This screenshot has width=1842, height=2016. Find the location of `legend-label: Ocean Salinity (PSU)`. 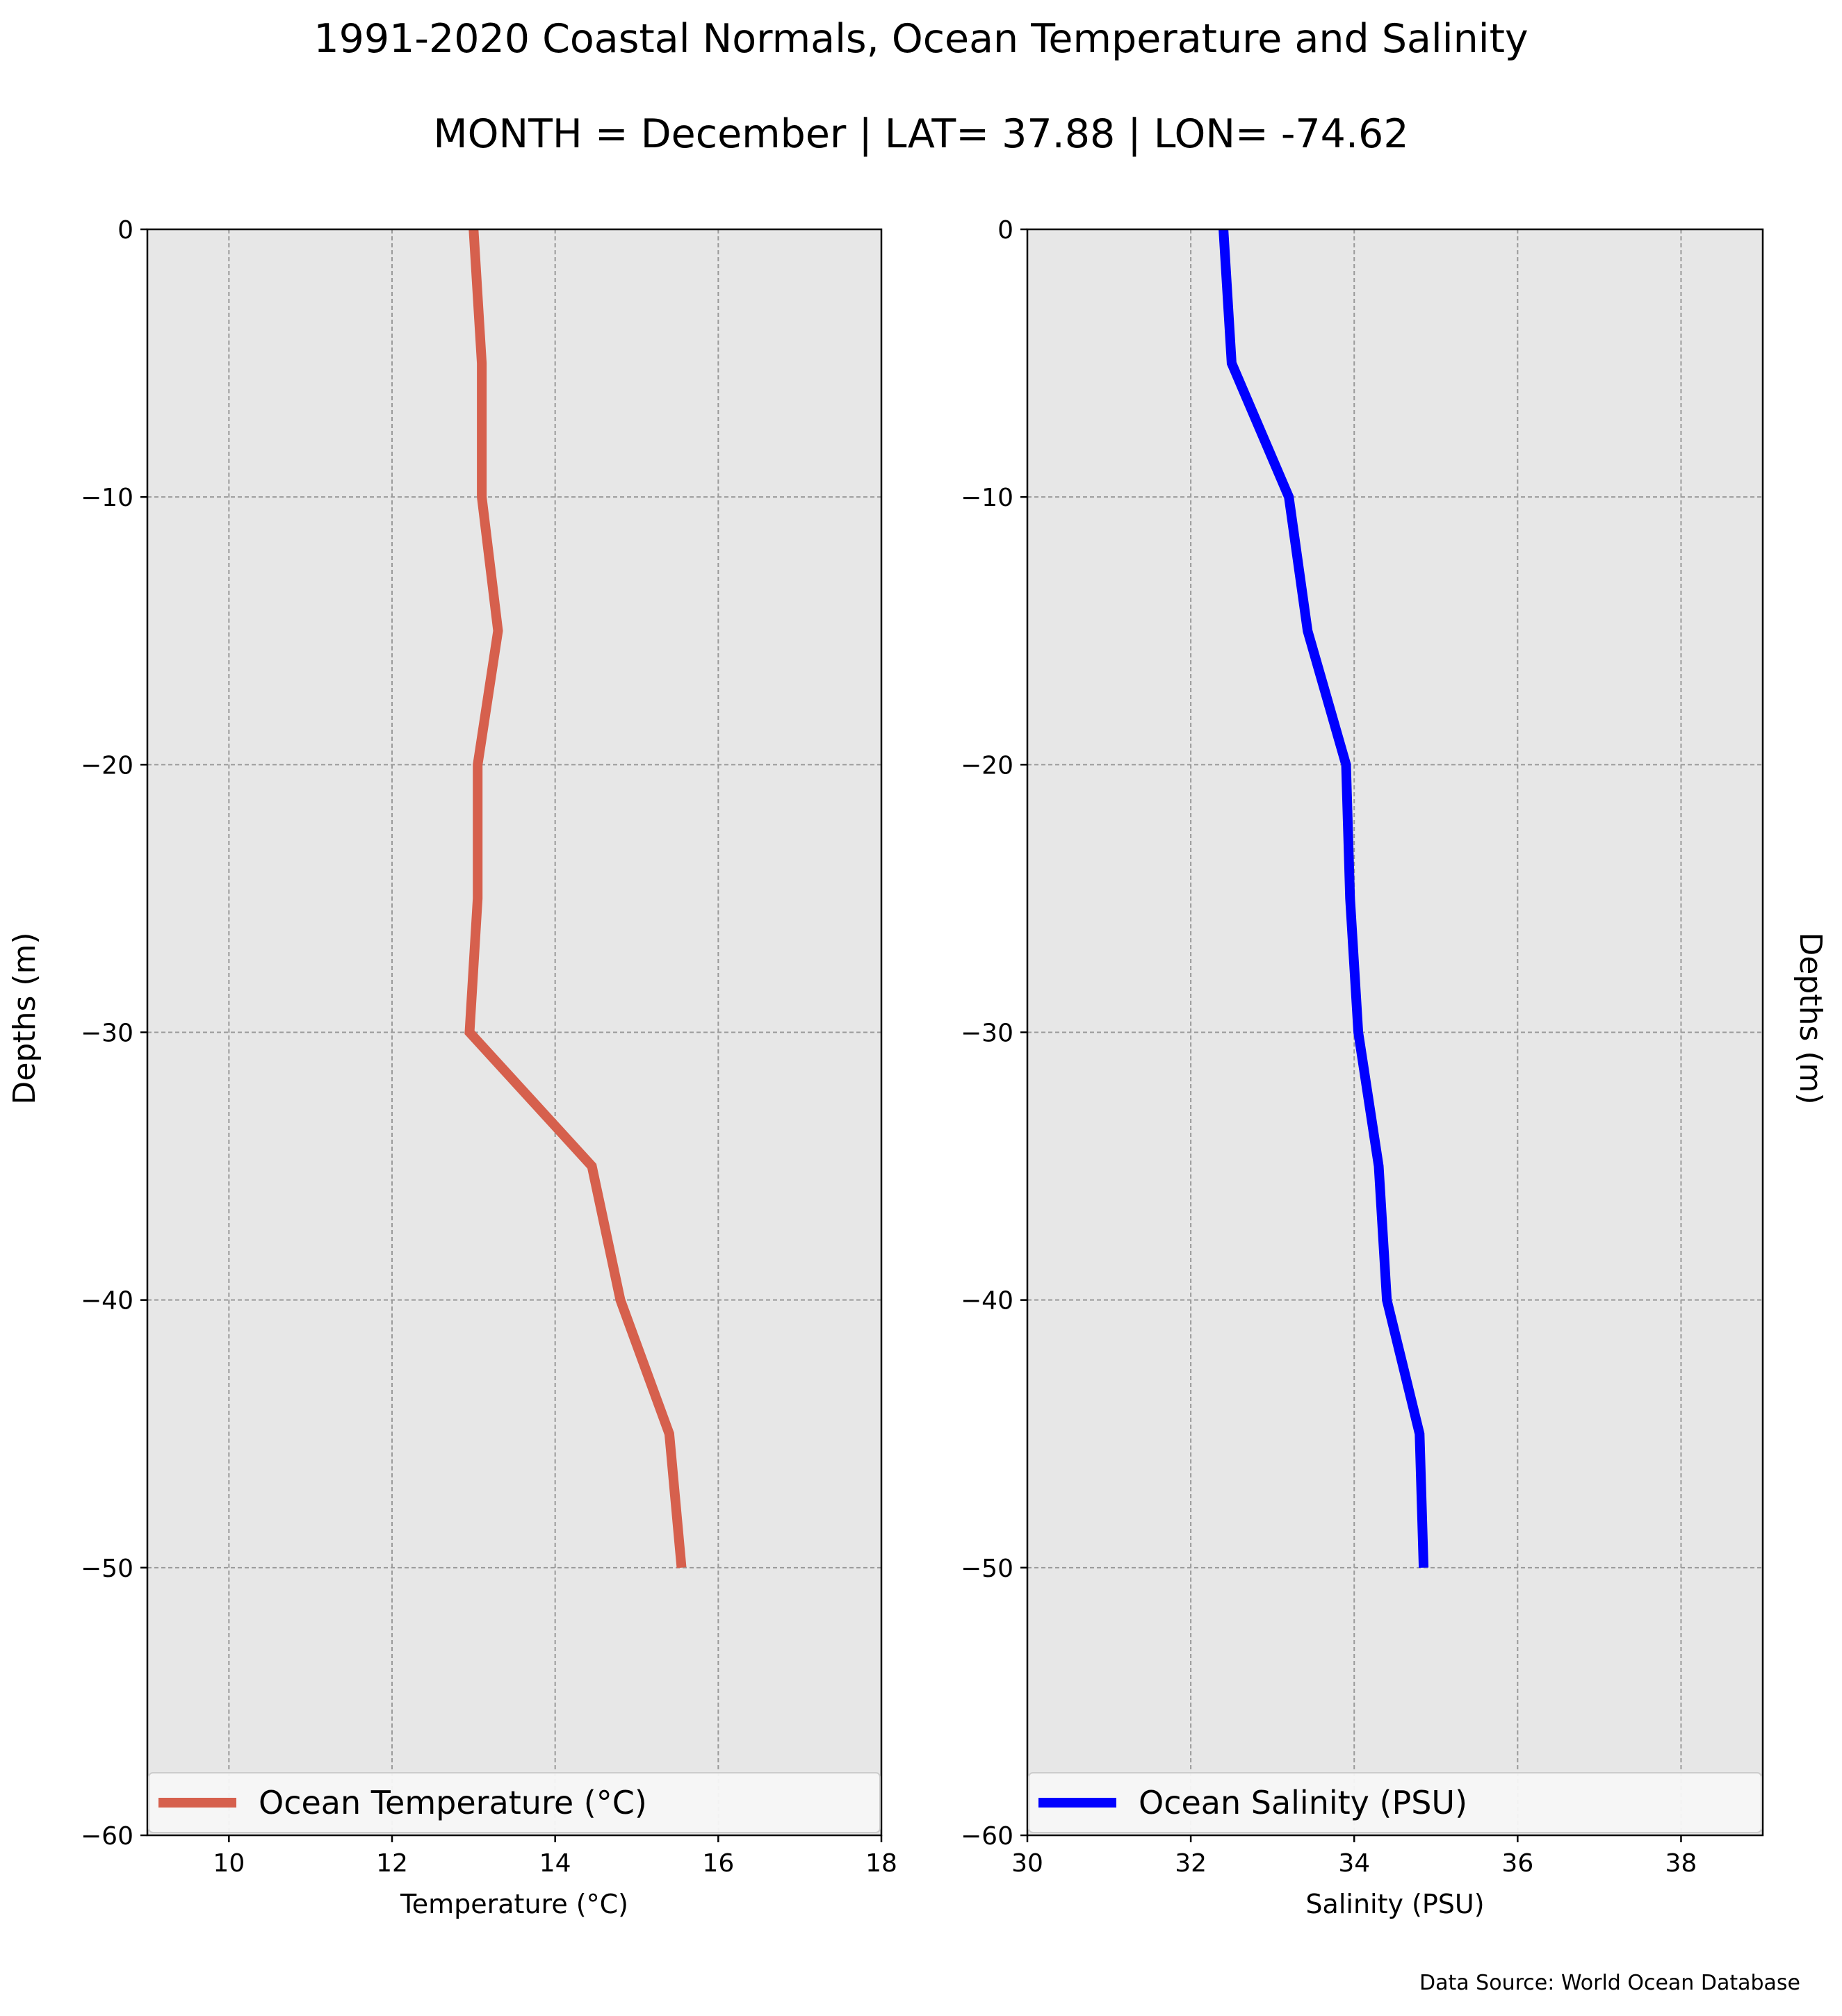

legend-label: Ocean Salinity (PSU) is located at coordinates (1303, 1803).